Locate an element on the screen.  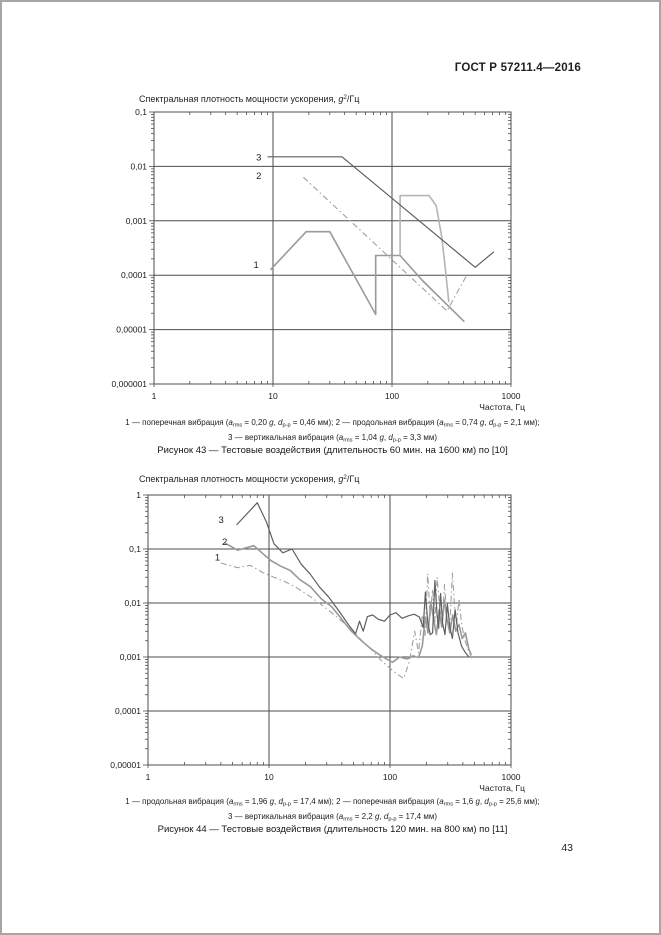
text-segment: /Гц is located at coordinates (353, 479).